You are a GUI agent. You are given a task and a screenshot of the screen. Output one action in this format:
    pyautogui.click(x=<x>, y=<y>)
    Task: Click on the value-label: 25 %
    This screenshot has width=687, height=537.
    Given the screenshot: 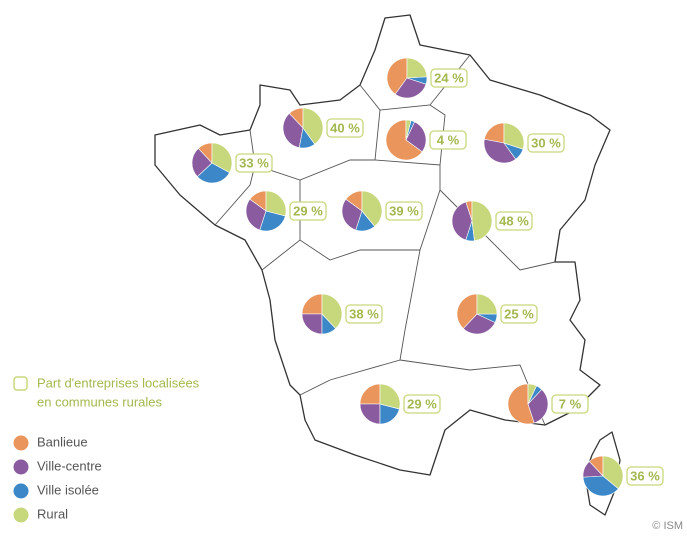 What is the action you would take?
    pyautogui.click(x=519, y=313)
    